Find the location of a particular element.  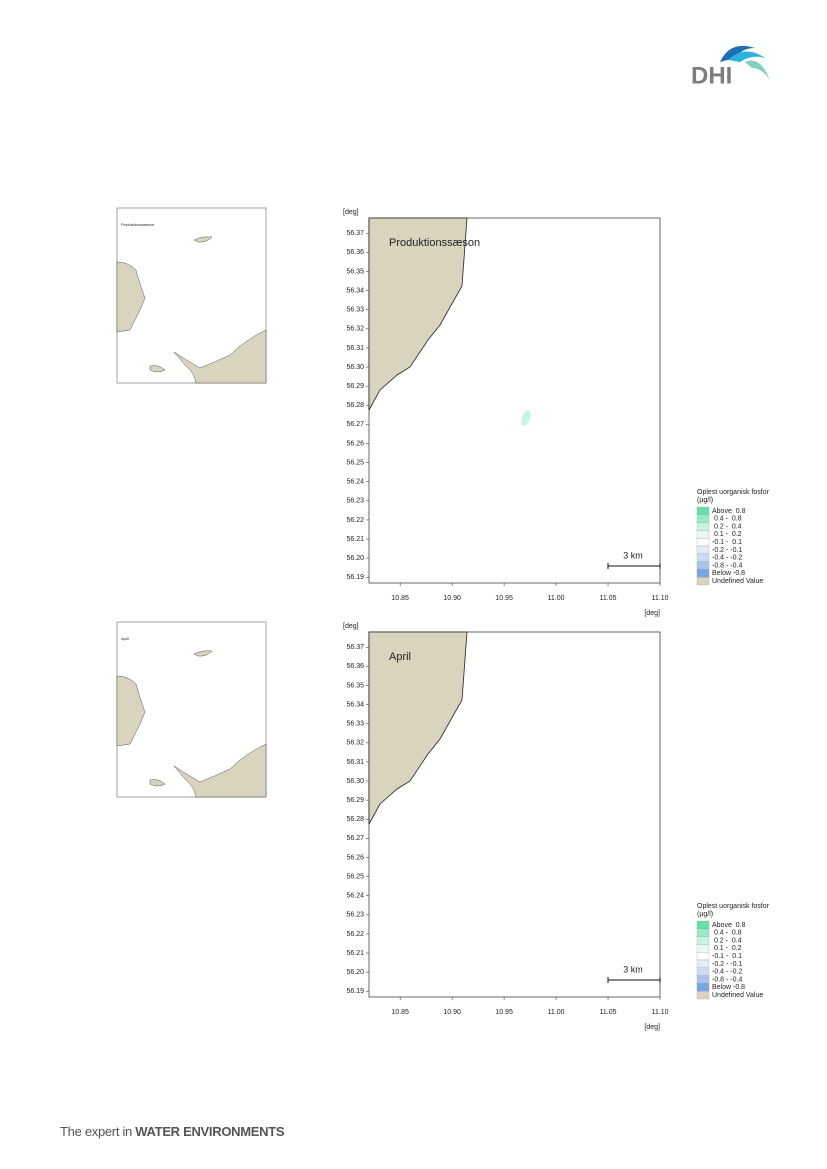

map-label: April is located at coordinates (400, 657).